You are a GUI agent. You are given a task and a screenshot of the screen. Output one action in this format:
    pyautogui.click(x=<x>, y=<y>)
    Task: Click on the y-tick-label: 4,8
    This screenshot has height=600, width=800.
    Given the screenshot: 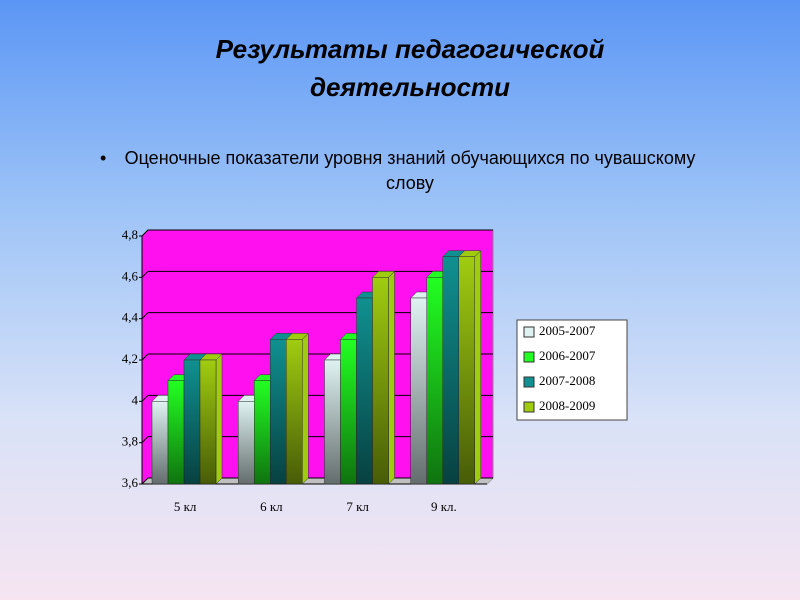 What is the action you would take?
    pyautogui.click(x=130, y=234)
    